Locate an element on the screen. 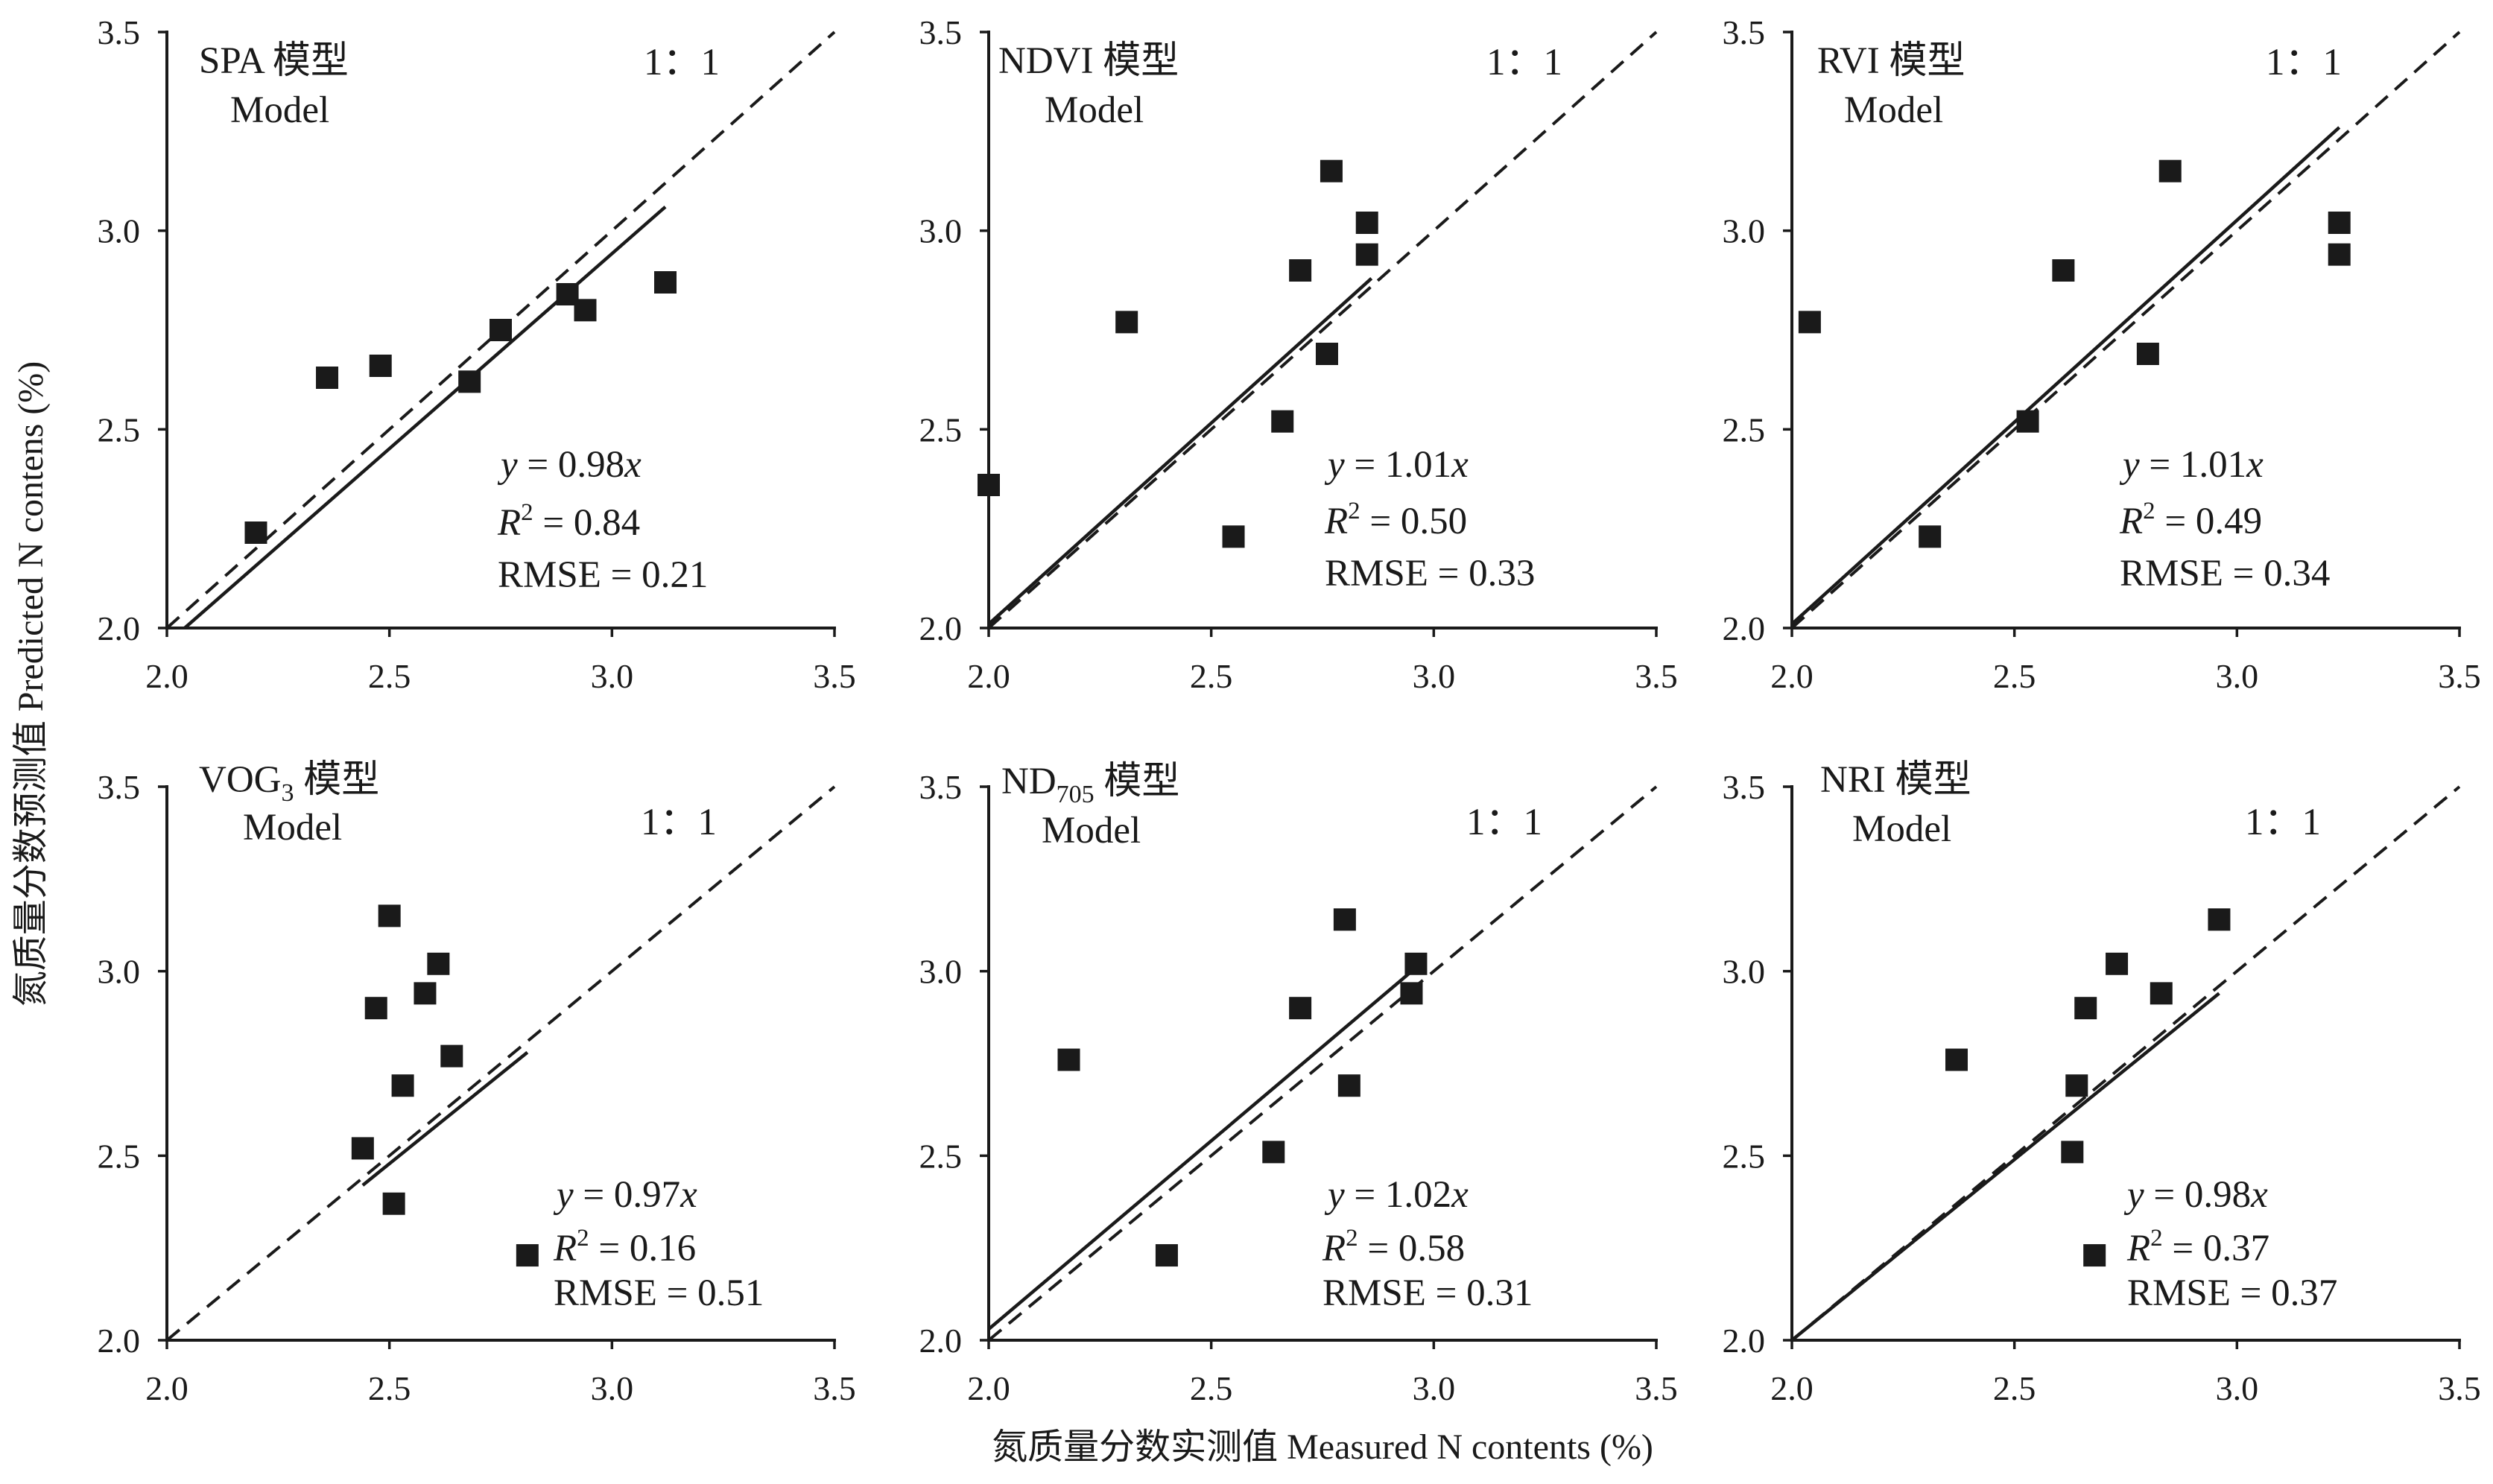 The height and width of the screenshot is (1484, 2493). r-squared-value: = 0.50 is located at coordinates (1414, 521).